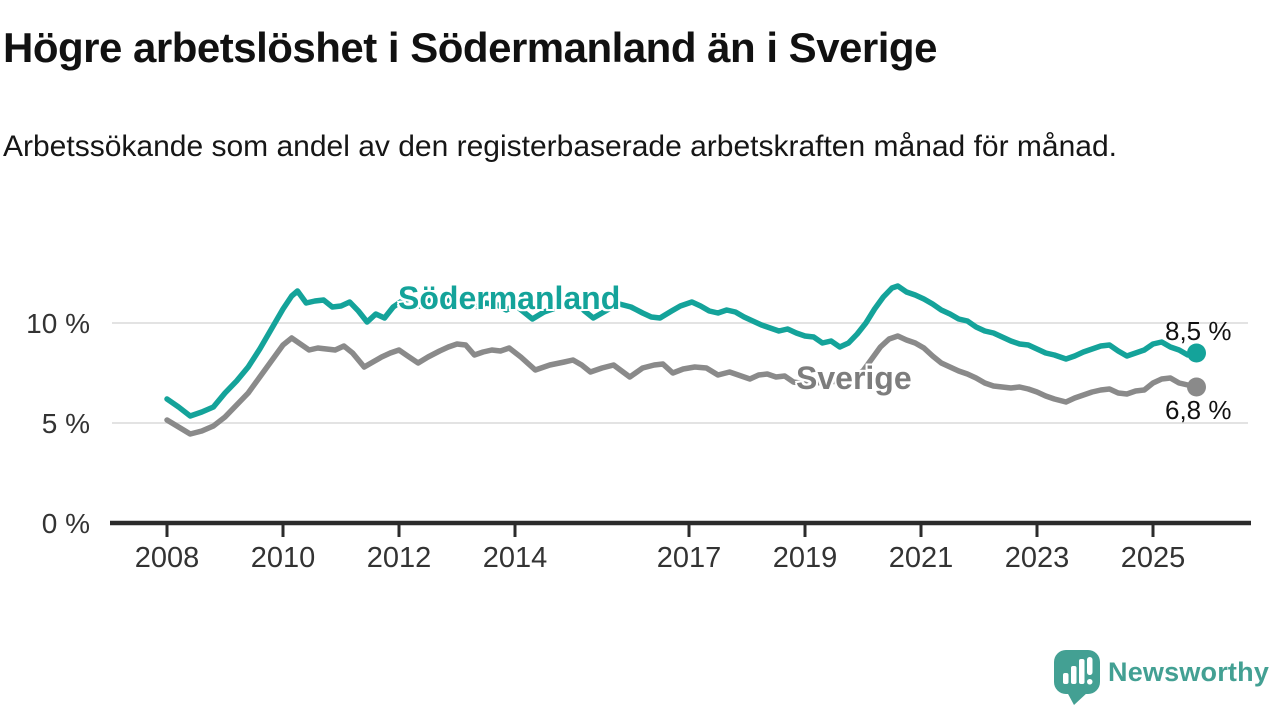 The image size is (1280, 720). Describe the element at coordinates (515, 558) in the screenshot. I see `x-tick-label: 2014` at that location.